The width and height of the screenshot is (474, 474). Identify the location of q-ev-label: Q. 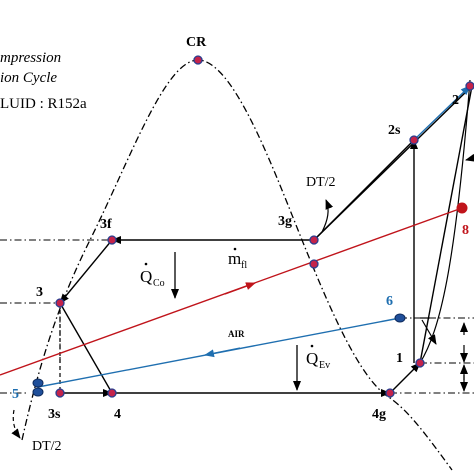
(312, 358).